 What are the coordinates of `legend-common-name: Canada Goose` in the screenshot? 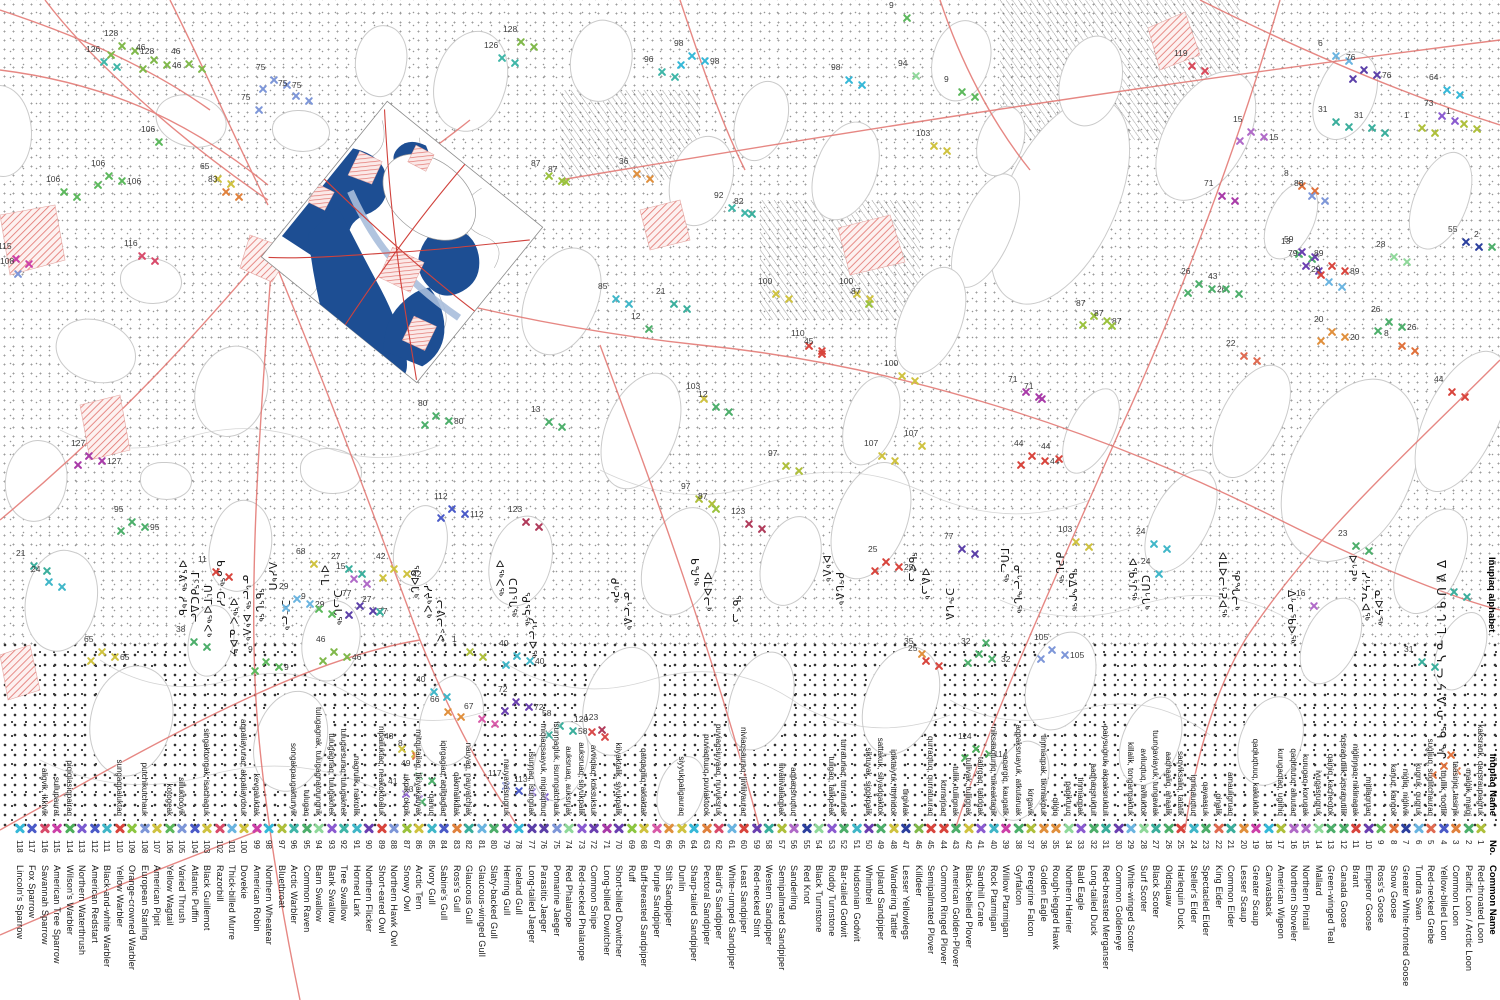 It's located at (1343, 896).